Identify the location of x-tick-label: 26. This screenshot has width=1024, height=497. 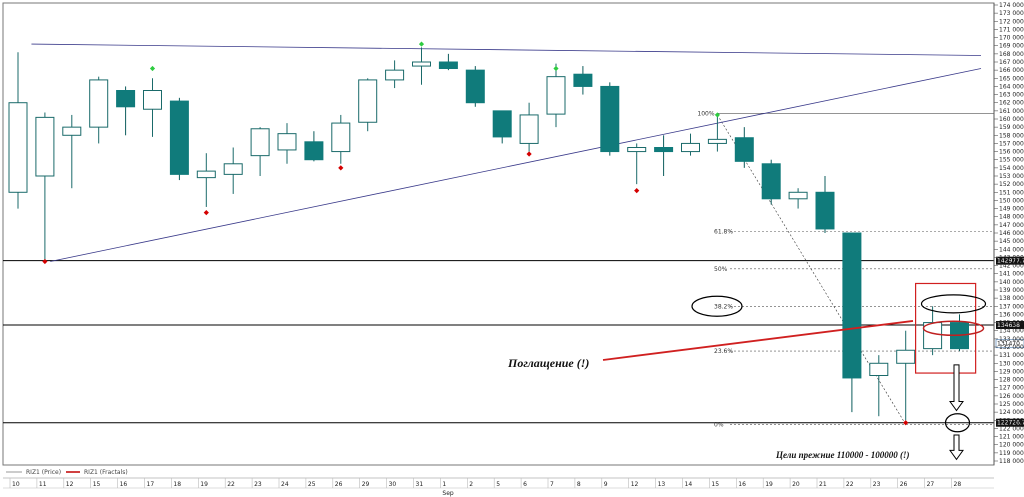
(904, 484).